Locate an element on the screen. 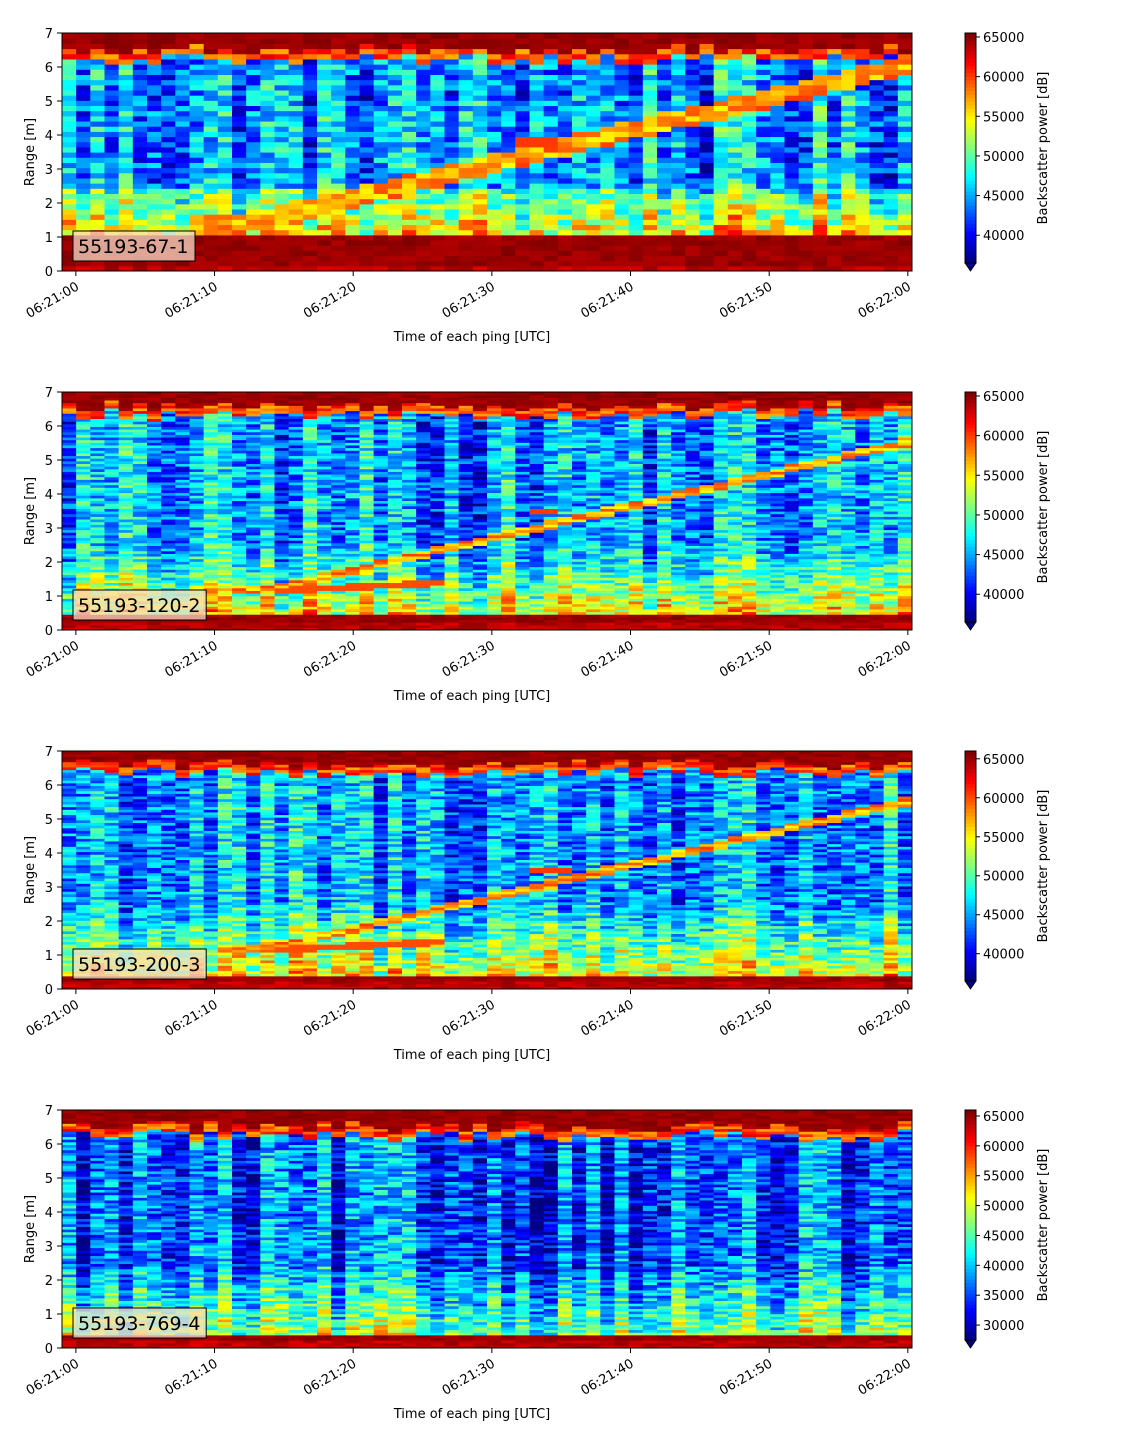 The image size is (1140, 1436). y-tick-label: 1 is located at coordinates (49, 238).